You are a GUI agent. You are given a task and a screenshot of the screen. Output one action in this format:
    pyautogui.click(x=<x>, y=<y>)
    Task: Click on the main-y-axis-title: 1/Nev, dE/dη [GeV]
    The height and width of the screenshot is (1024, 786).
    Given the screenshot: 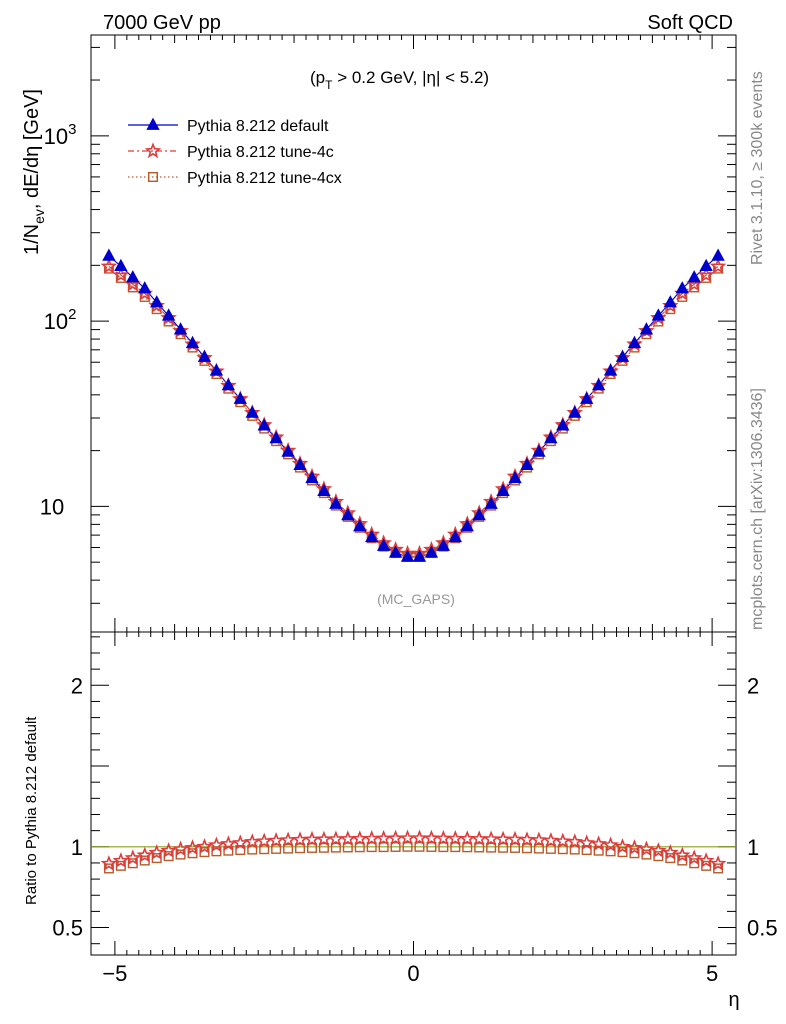 What is the action you would take?
    pyautogui.click(x=34, y=172)
    